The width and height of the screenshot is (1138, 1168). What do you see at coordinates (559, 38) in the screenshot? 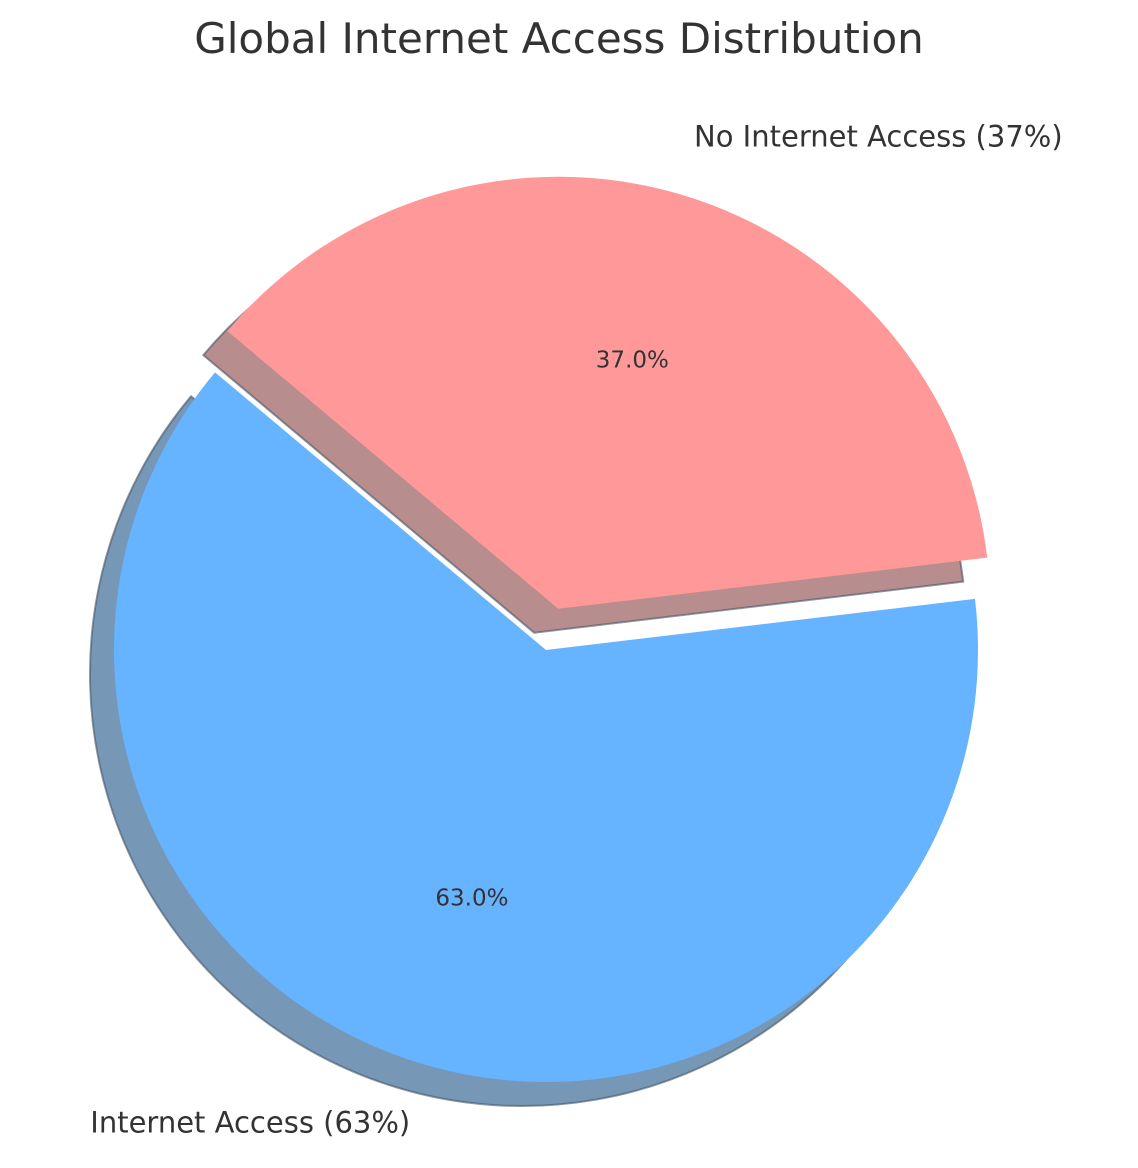
I see `chart-title: Global Internet Access Distribution` at bounding box center [559, 38].